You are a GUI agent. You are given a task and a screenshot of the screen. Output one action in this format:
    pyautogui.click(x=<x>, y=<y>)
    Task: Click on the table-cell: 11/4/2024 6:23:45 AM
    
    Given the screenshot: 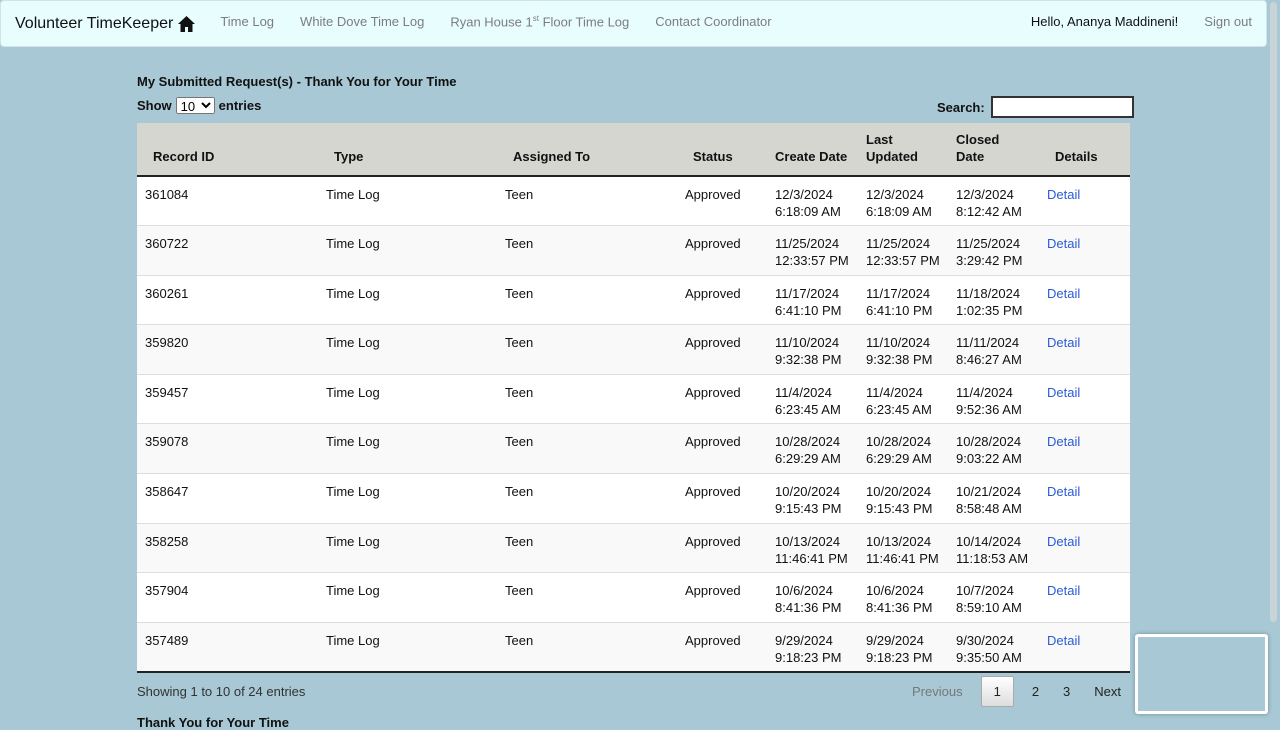 What is the action you would take?
    pyautogui.click(x=812, y=398)
    